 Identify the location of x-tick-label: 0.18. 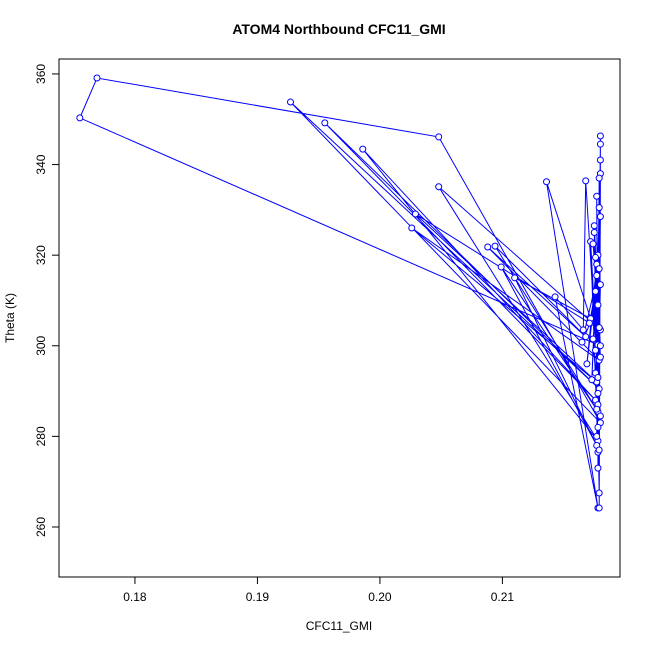
(135, 597).